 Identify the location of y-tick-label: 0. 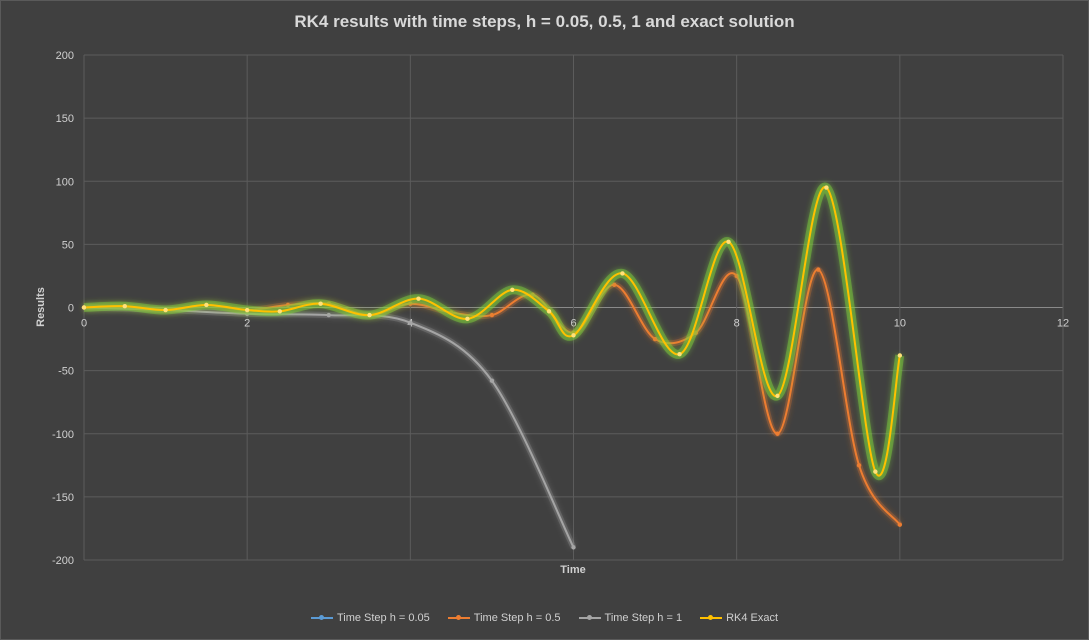
(71, 309).